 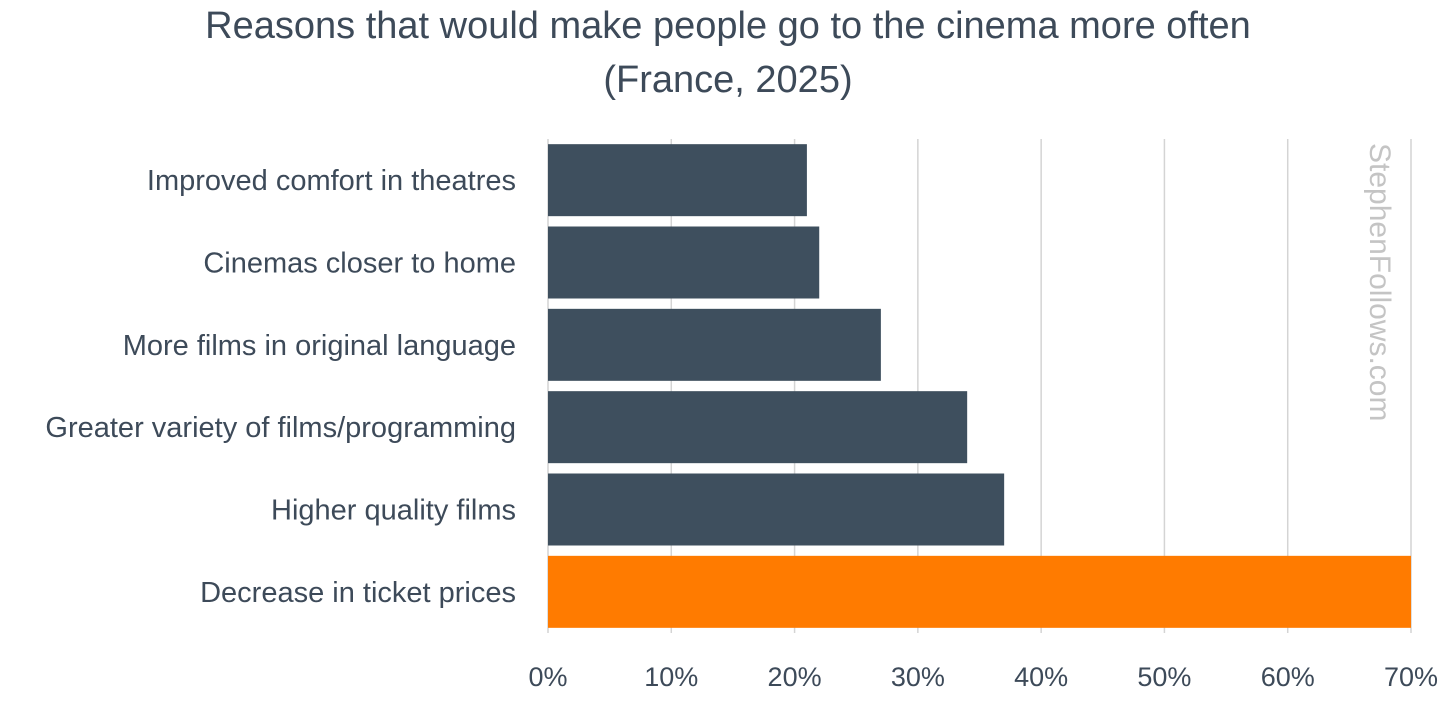 I want to click on x-tick-label: 30%, so click(x=918, y=677).